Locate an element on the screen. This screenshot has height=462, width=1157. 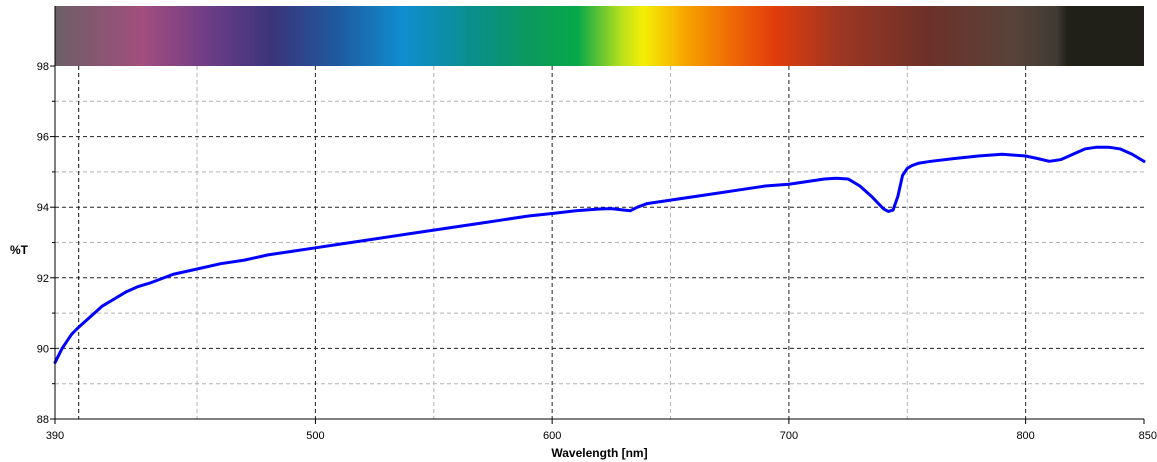
y-tick-label-88: 88 is located at coordinates (43, 420).